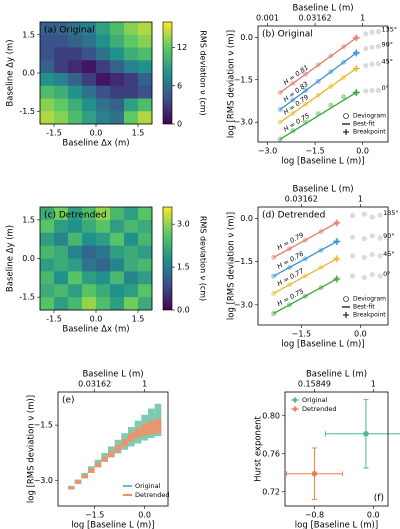 Image resolution: width=400 pixels, height=529 pixels. What do you see at coordinates (167, 73) in the screenshot?
I see `colorbar` at bounding box center [167, 73].